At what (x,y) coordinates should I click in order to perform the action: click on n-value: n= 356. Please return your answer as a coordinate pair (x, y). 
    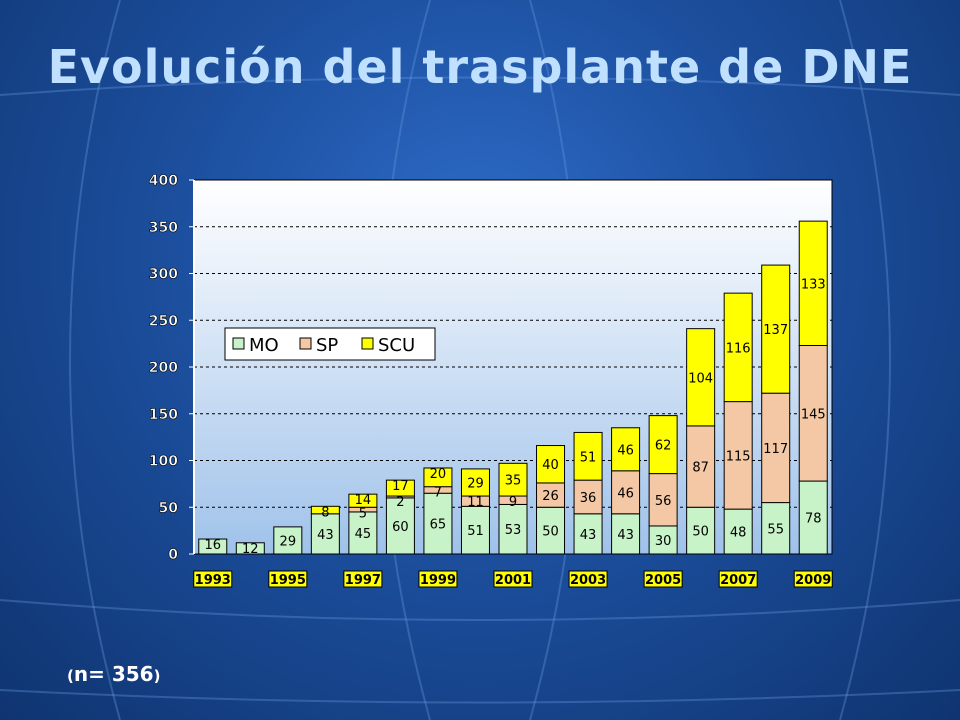
    Looking at the image, I should click on (113, 674).